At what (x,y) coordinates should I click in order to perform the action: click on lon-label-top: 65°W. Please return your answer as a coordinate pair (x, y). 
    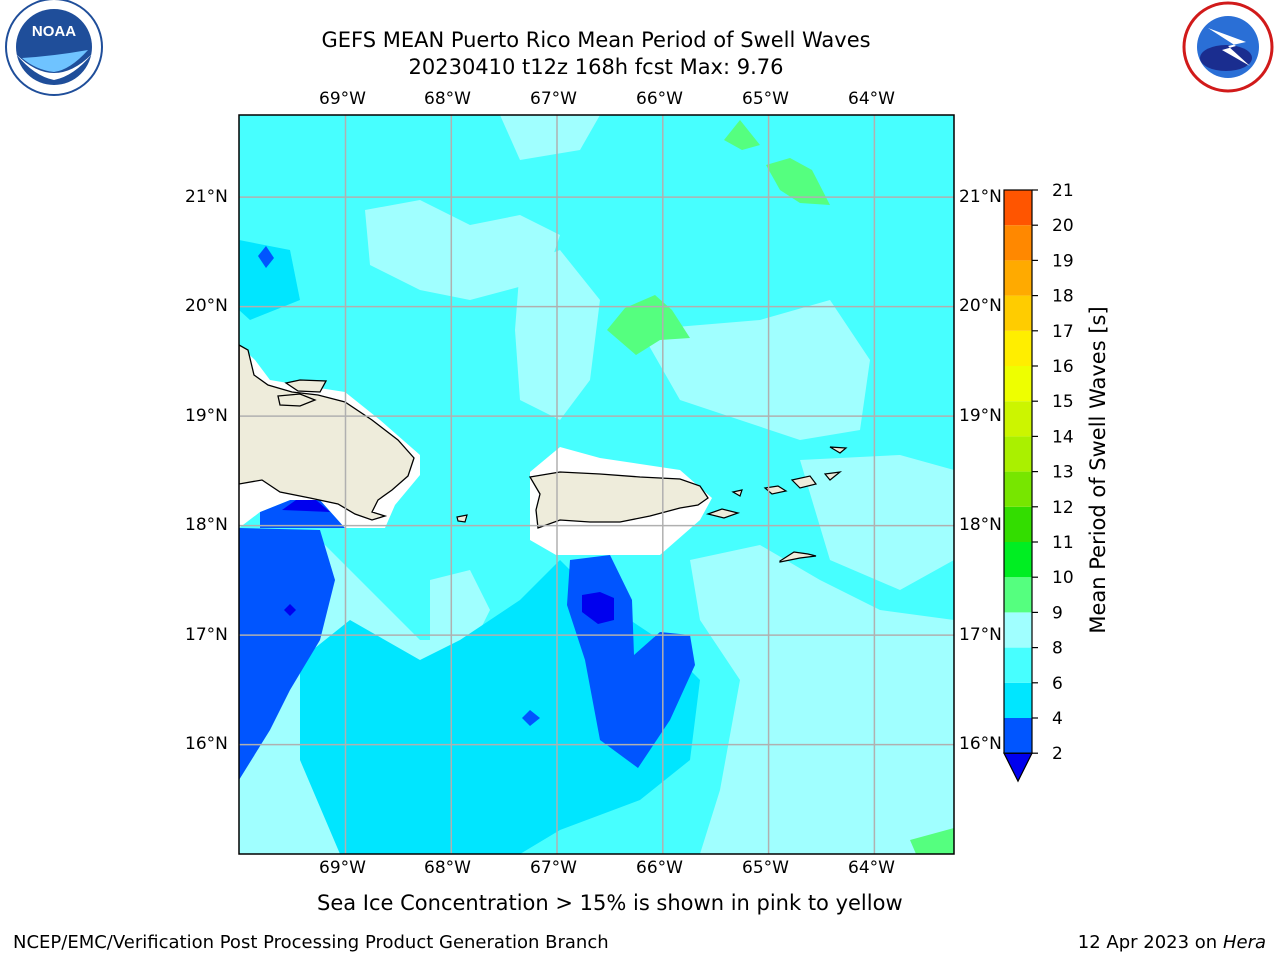
    Looking at the image, I should click on (765, 99).